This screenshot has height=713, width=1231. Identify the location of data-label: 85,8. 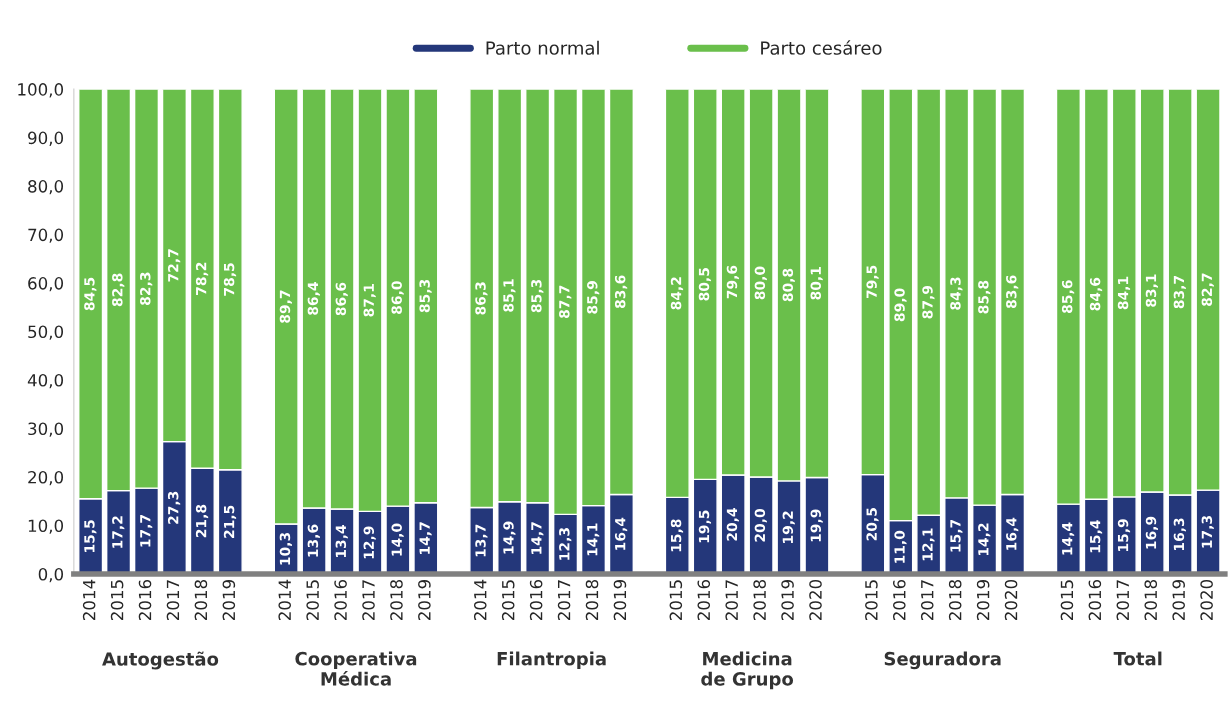
(984, 297).